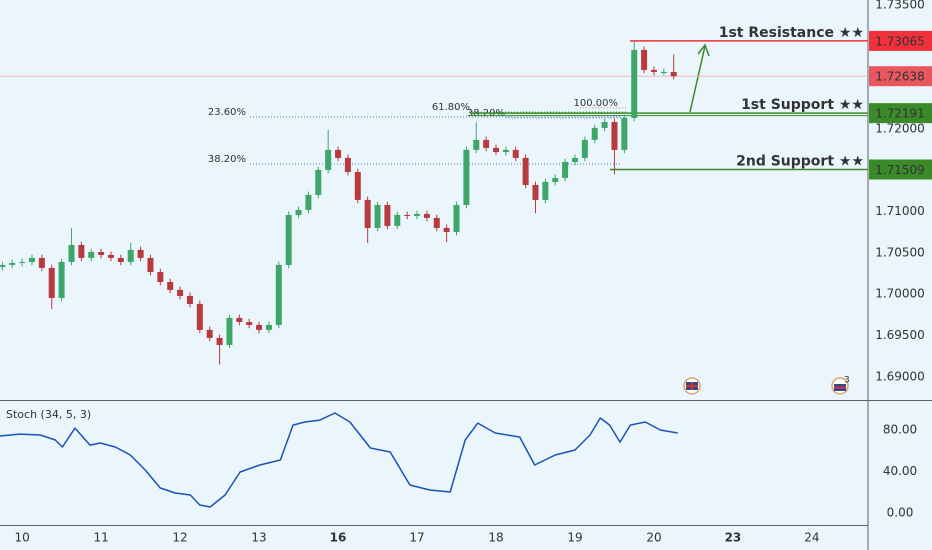 The width and height of the screenshot is (932, 550). I want to click on level-name: 2nd Support ★★, so click(800, 162).